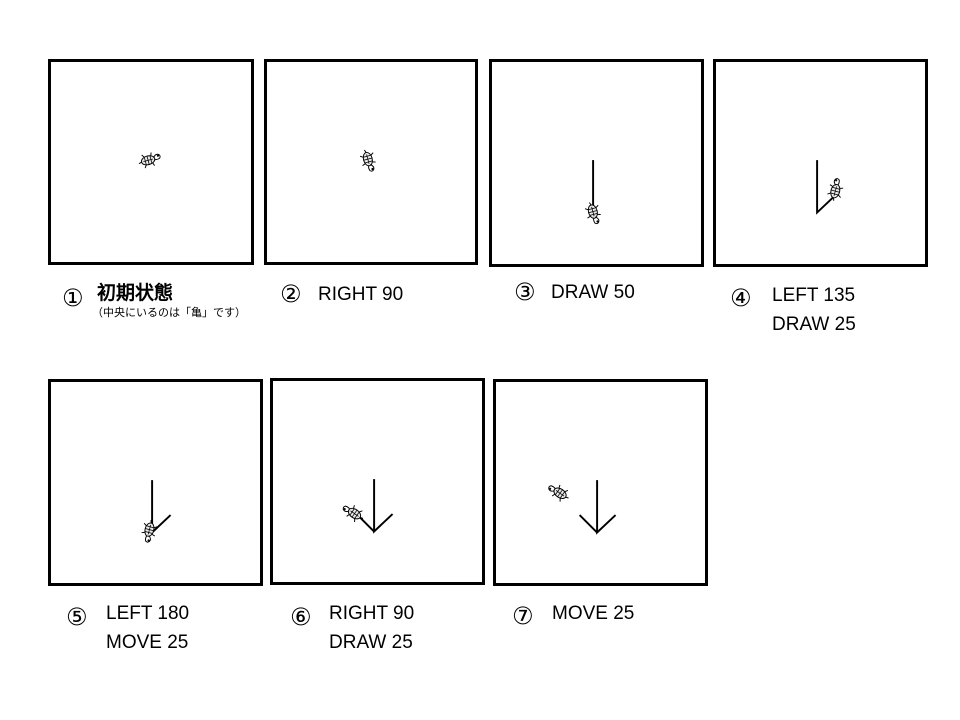 The height and width of the screenshot is (720, 960). Describe the element at coordinates (525, 292) in the screenshot. I see `step-3-number: ③` at that location.